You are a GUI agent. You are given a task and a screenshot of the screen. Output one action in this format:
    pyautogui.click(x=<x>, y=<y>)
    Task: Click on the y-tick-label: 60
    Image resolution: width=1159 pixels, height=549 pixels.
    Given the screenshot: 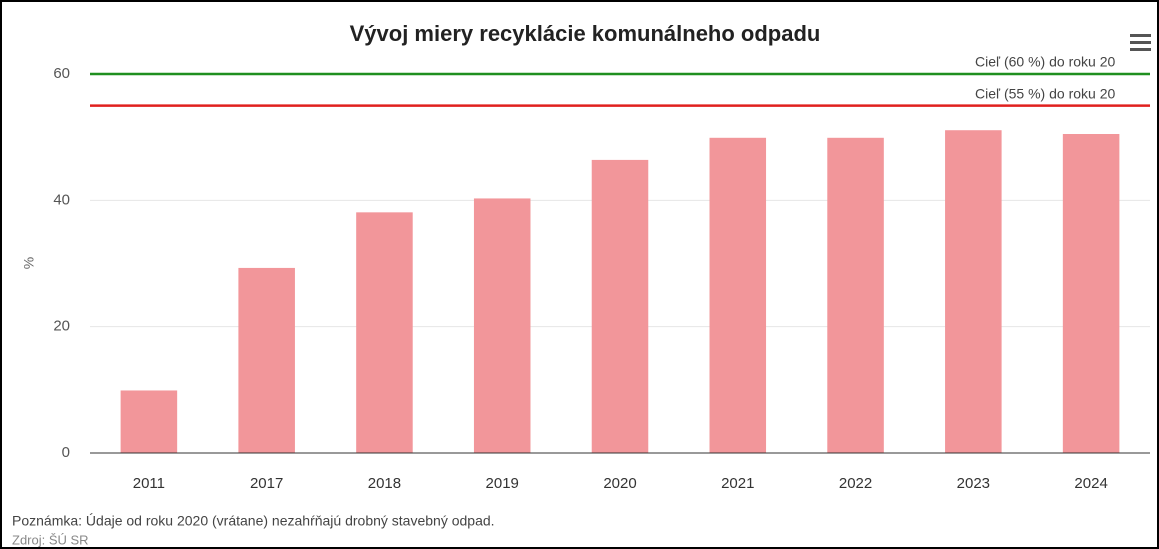 What is the action you would take?
    pyautogui.click(x=61, y=73)
    